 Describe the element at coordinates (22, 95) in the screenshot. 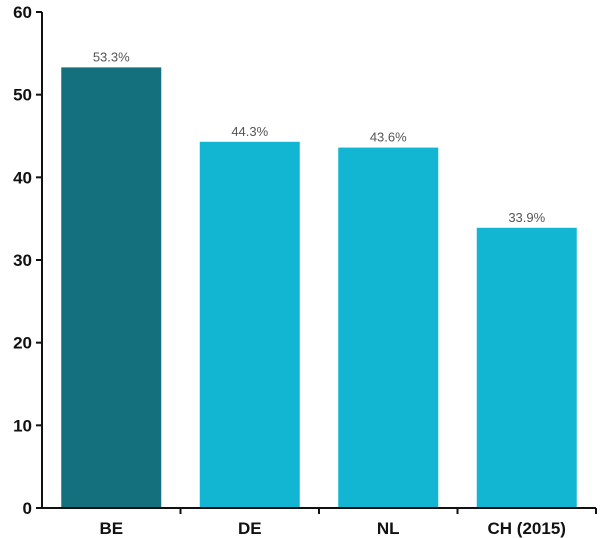

I see `y-tick-label: 50` at that location.